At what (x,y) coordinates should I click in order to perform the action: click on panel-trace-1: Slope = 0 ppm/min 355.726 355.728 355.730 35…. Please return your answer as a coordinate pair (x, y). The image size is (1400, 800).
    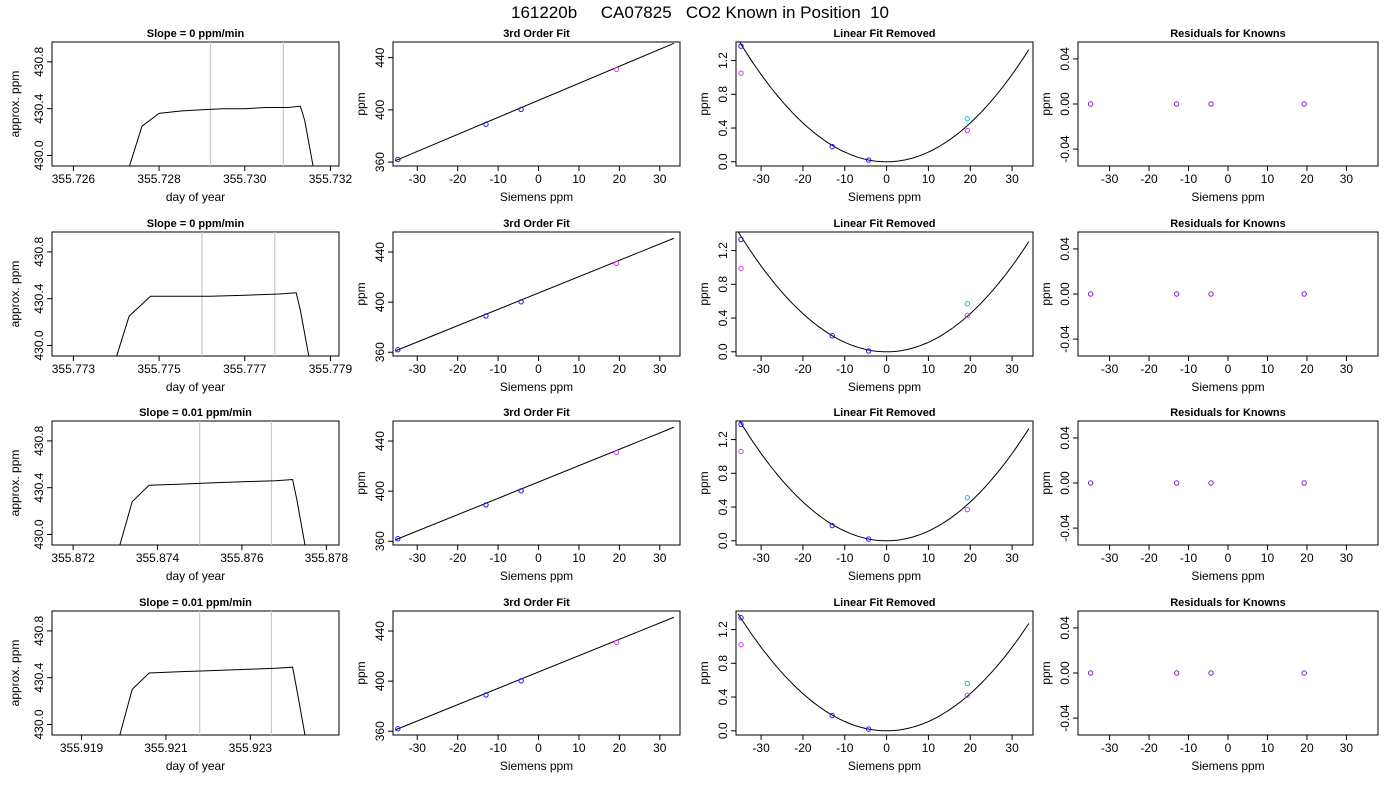
    Looking at the image, I should click on (180, 116).